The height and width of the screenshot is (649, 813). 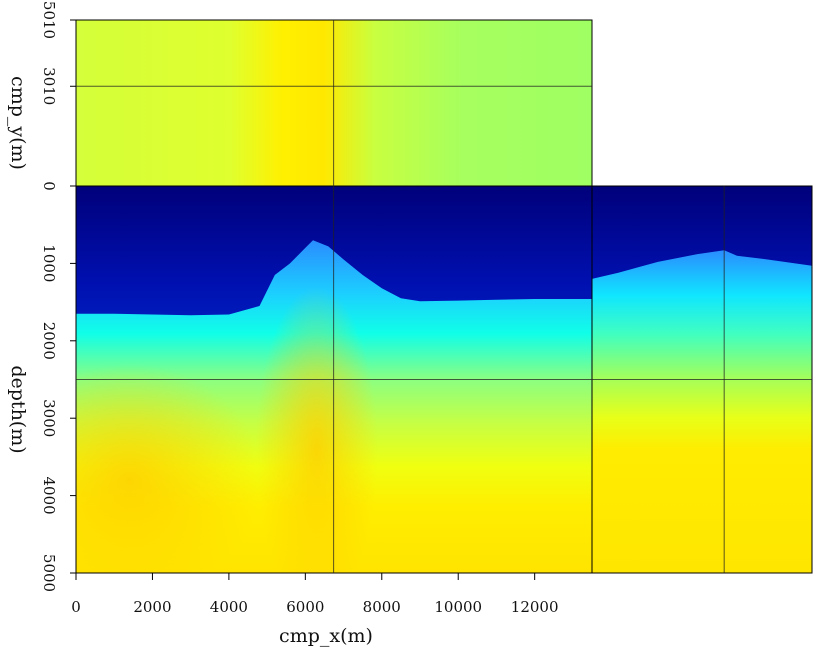 What do you see at coordinates (49, 86) in the screenshot?
I see `cmp-y-tick-label: 3010` at bounding box center [49, 86].